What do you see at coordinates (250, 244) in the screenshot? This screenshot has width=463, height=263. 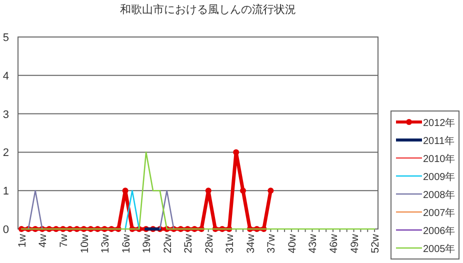 I see `x-tick-label: 34w` at bounding box center [250, 244].